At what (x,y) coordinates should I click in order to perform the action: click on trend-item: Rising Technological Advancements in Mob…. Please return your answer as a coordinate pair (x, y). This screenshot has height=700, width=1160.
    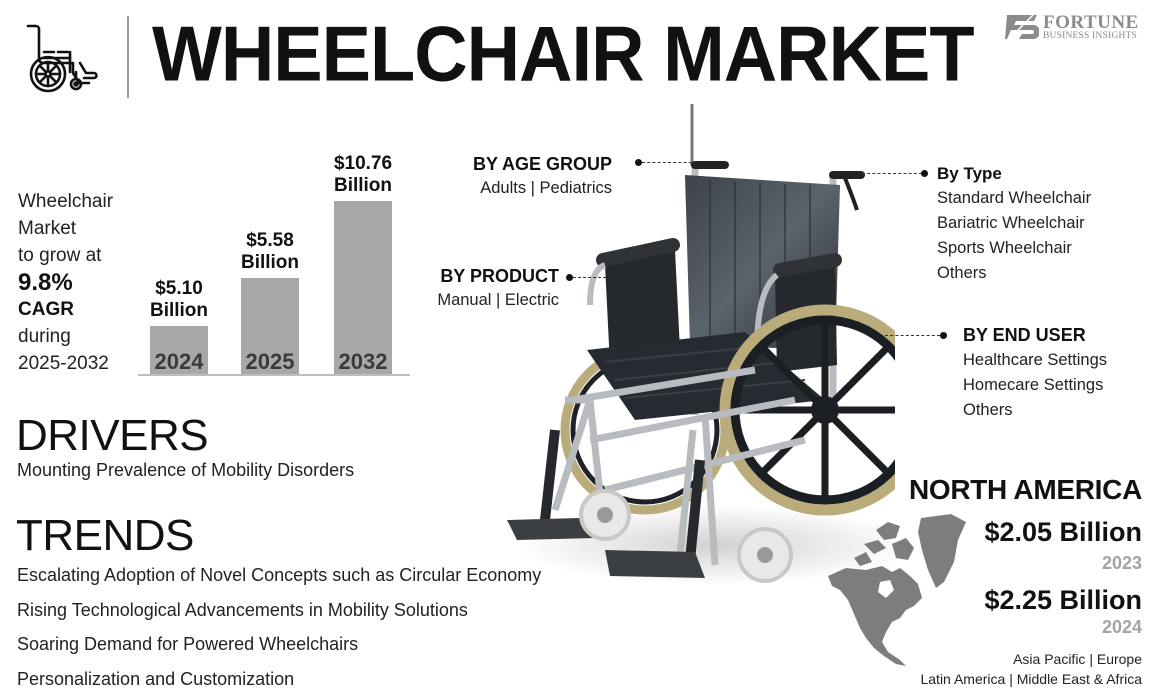
    Looking at the image, I should click on (242, 609).